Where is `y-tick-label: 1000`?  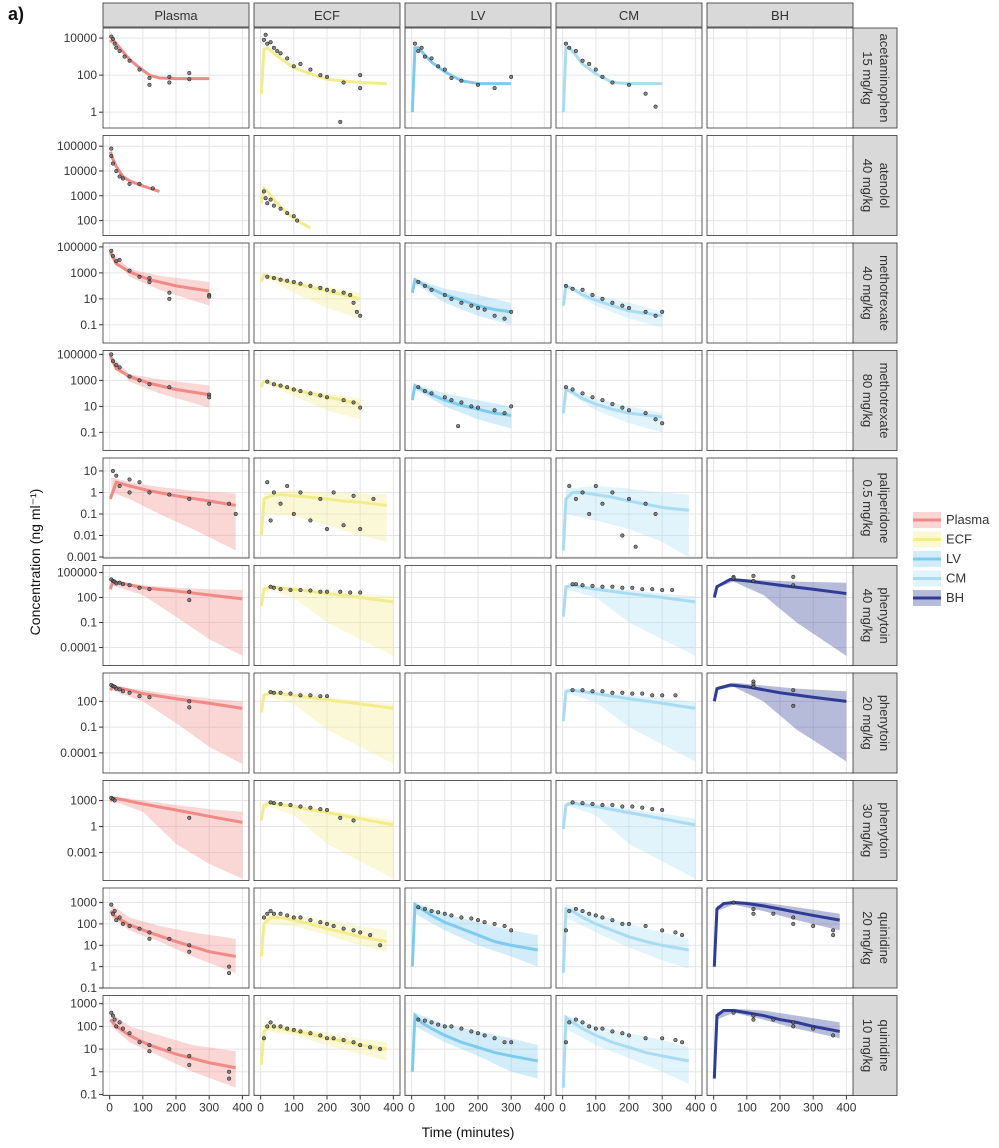 y-tick-label: 1000 is located at coordinates (83, 1004).